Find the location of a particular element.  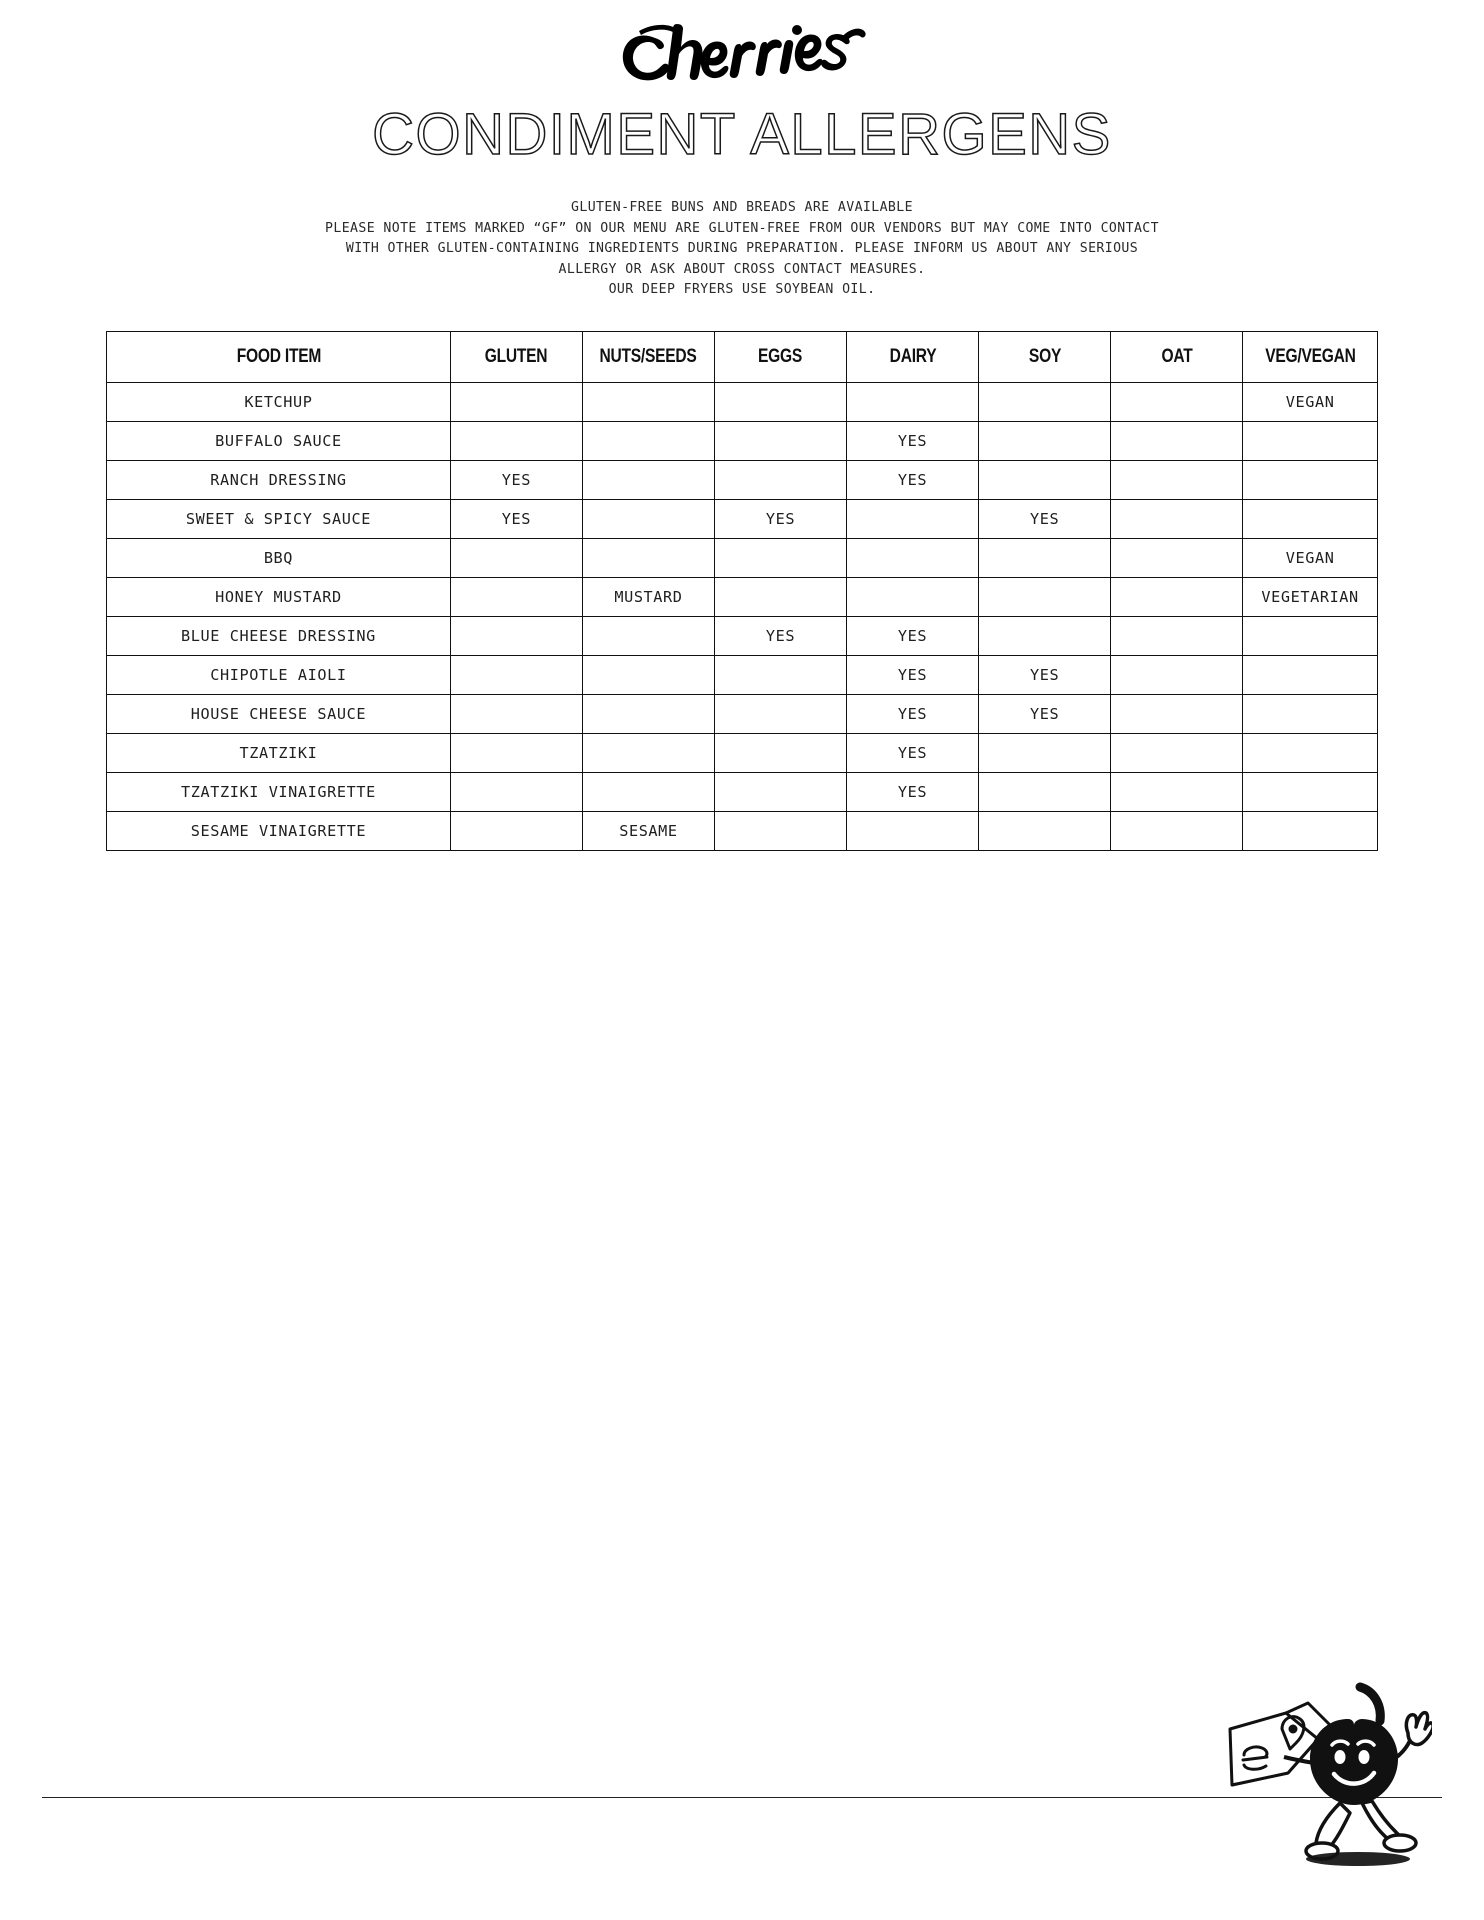

cell-food-item: TZATZIKI VINAIGRETTE is located at coordinates (278, 791).